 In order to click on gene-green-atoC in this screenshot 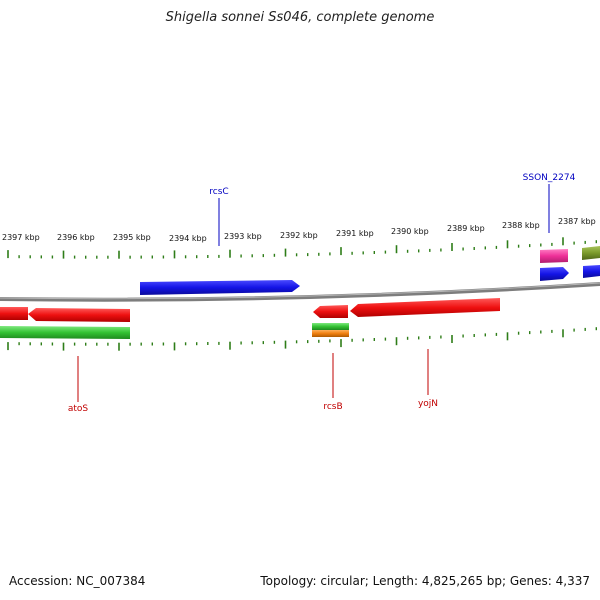, I will do `click(65, 332)`.